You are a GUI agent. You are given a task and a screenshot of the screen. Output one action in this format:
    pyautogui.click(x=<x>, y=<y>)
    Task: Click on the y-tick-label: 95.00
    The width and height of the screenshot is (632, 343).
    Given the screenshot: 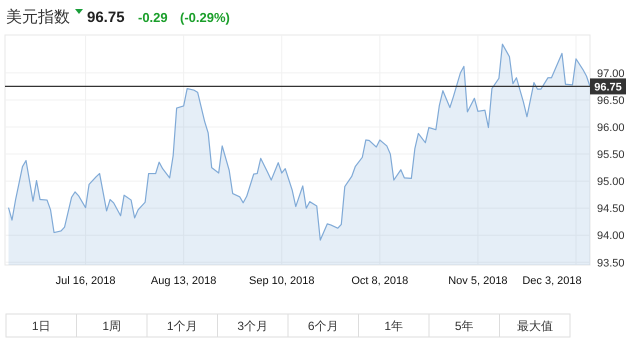 What is the action you would take?
    pyautogui.click(x=611, y=182)
    